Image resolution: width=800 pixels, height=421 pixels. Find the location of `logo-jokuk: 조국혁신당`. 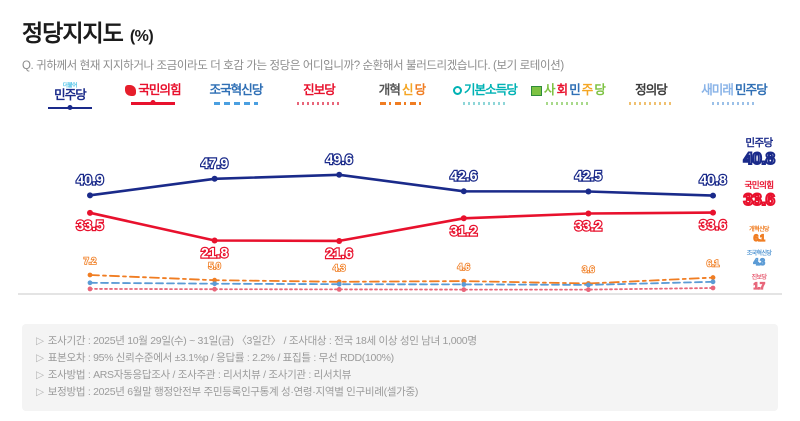

logo-jokuk: 조국혁신당 is located at coordinates (236, 90).